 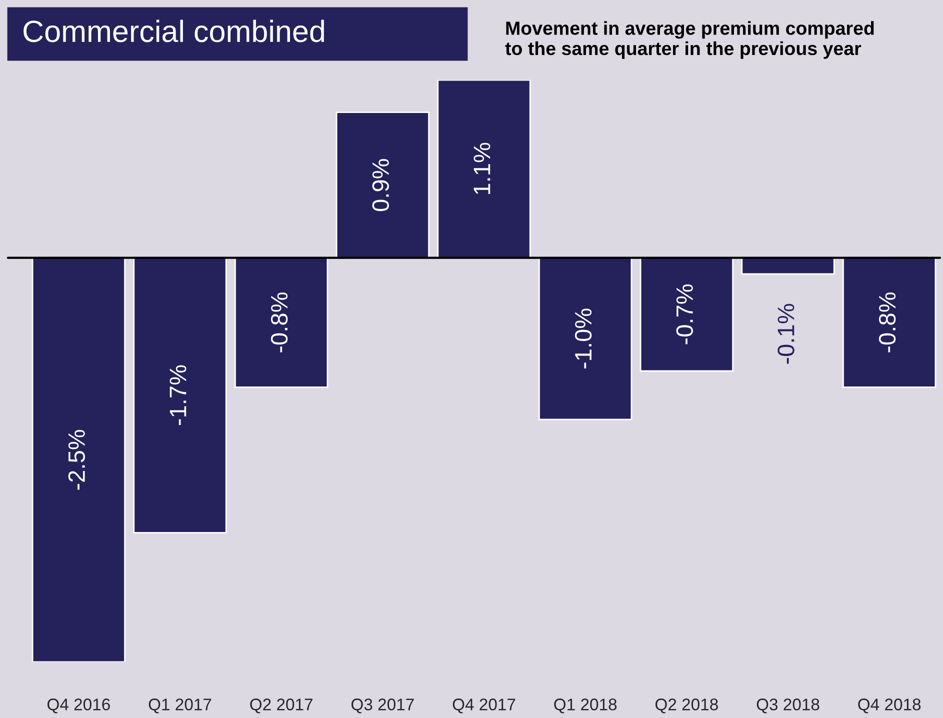 I want to click on data-label: 0.9%, so click(x=381, y=185).